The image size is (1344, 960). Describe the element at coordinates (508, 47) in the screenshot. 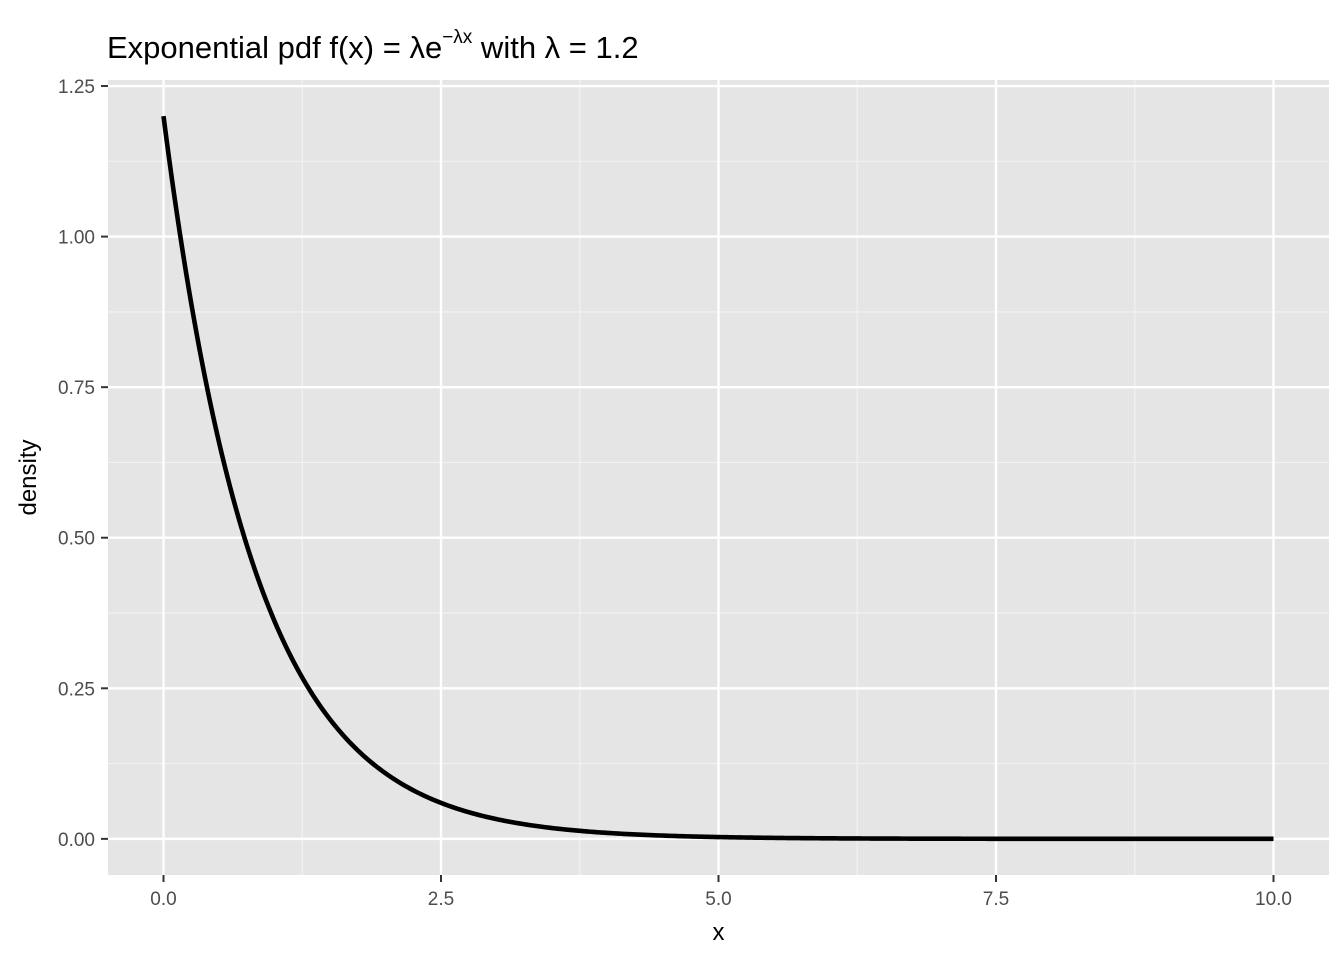

I see `title-with: with` at that location.